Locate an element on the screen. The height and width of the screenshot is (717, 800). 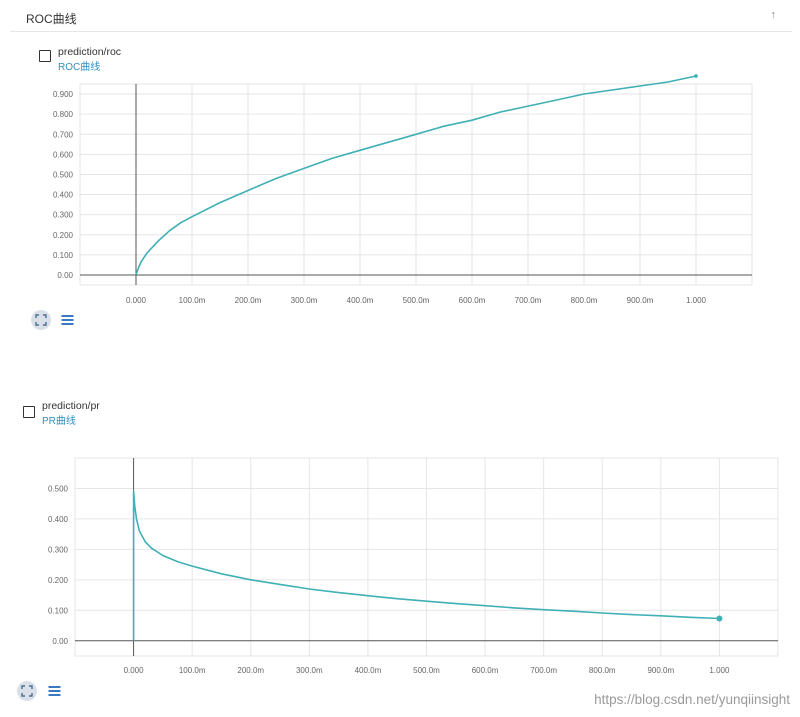
card-name: prediction/pr is located at coordinates (71, 406).